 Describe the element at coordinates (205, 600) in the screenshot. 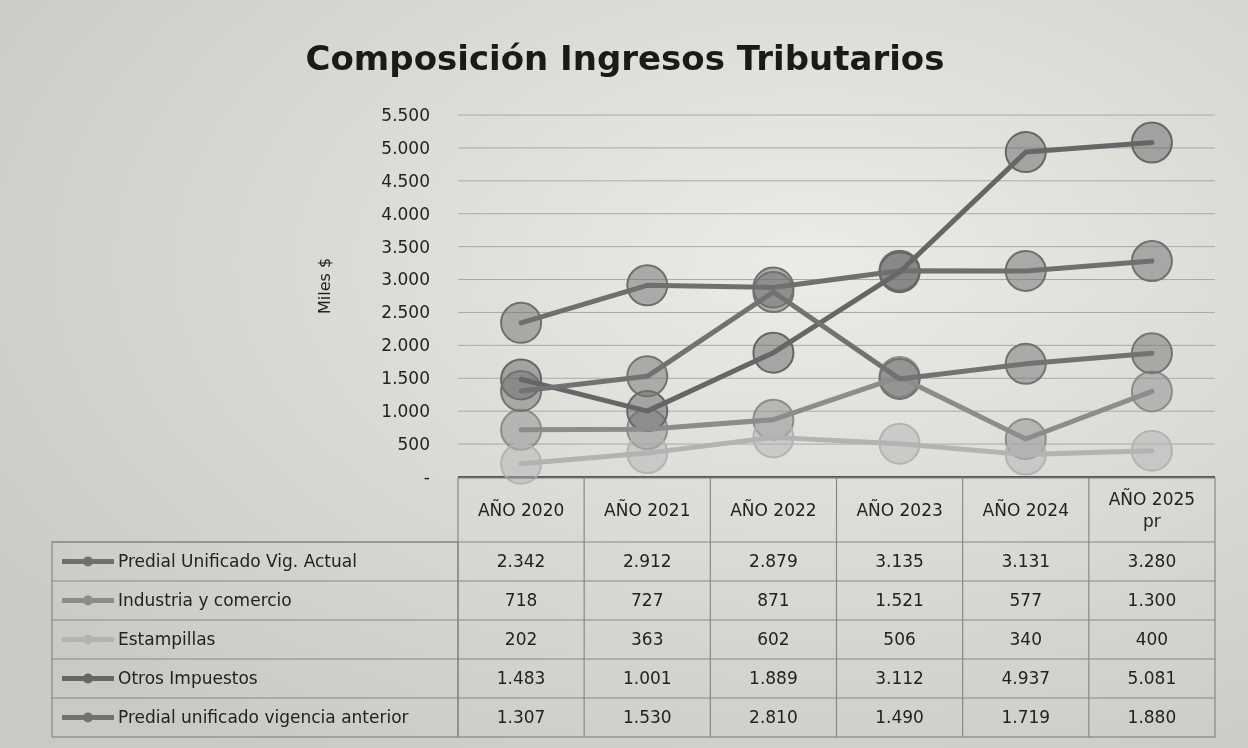

I see `legend-label: Industria y comercio` at that location.